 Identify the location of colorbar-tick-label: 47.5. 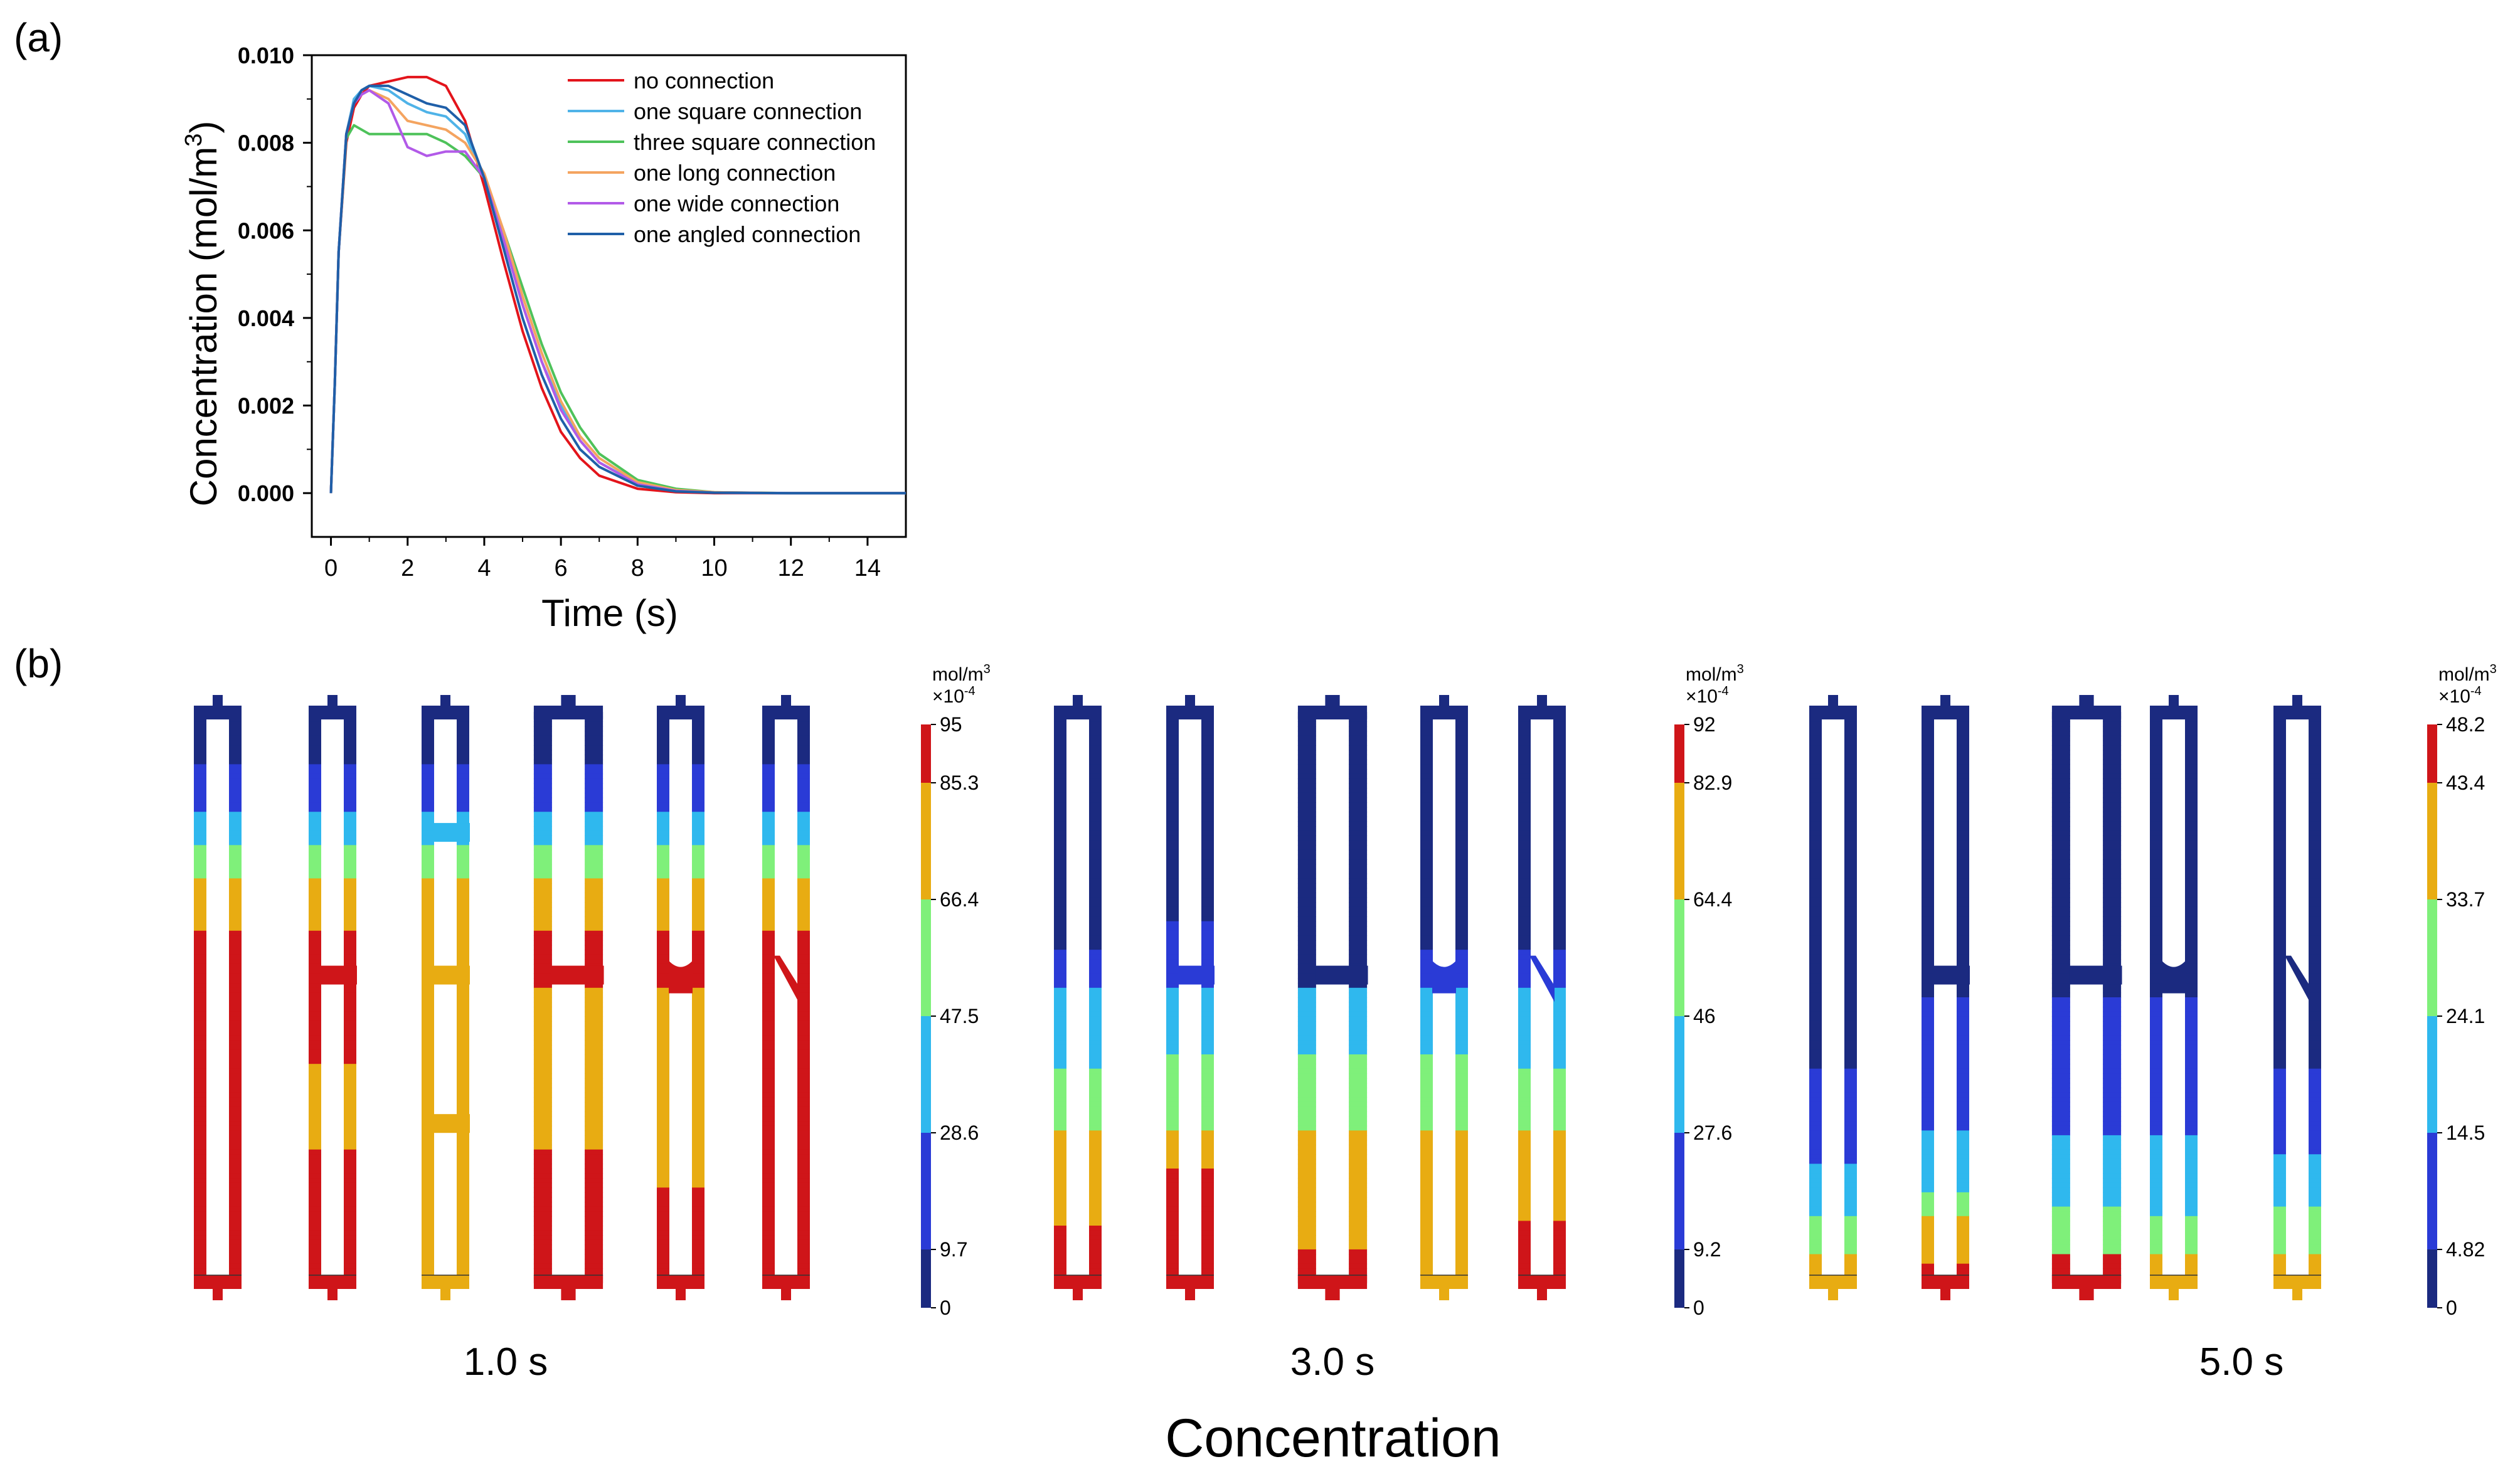
(959, 1016).